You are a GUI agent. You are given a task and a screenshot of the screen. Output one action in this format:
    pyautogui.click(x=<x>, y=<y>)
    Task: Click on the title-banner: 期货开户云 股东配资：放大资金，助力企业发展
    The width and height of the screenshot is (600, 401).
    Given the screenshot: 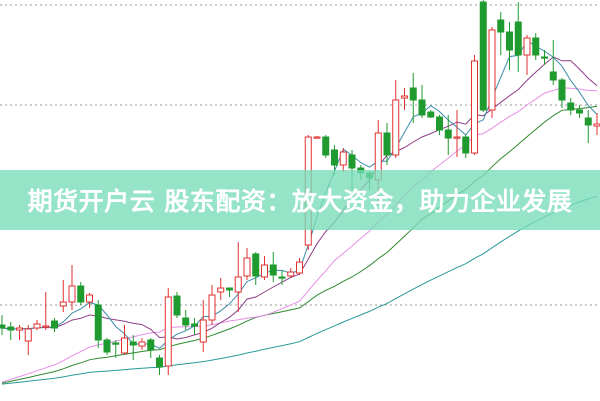 What is the action you would take?
    pyautogui.click(x=300, y=200)
    